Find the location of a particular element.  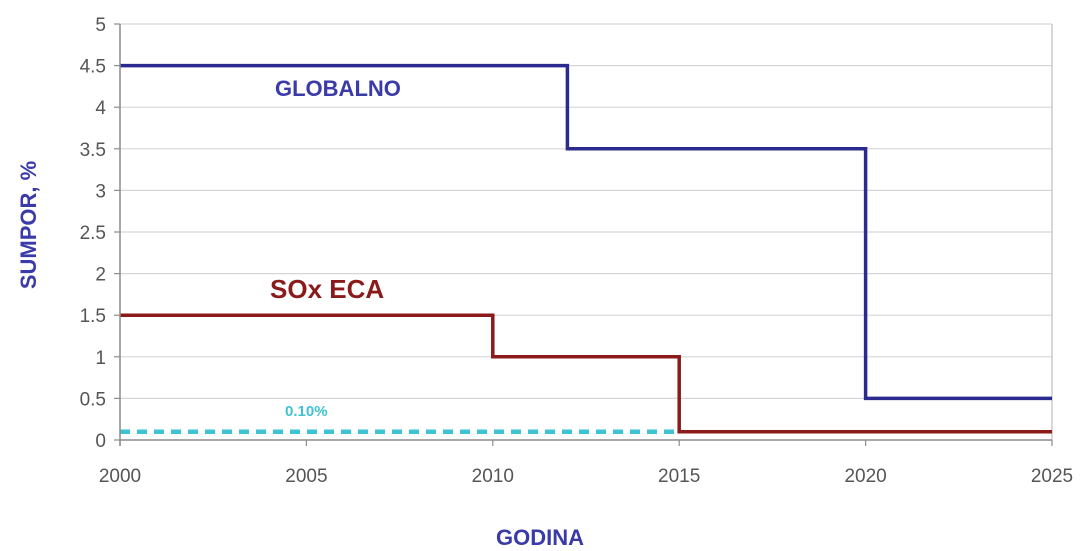

x-tick-label-5: 2025 is located at coordinates (1052, 476).